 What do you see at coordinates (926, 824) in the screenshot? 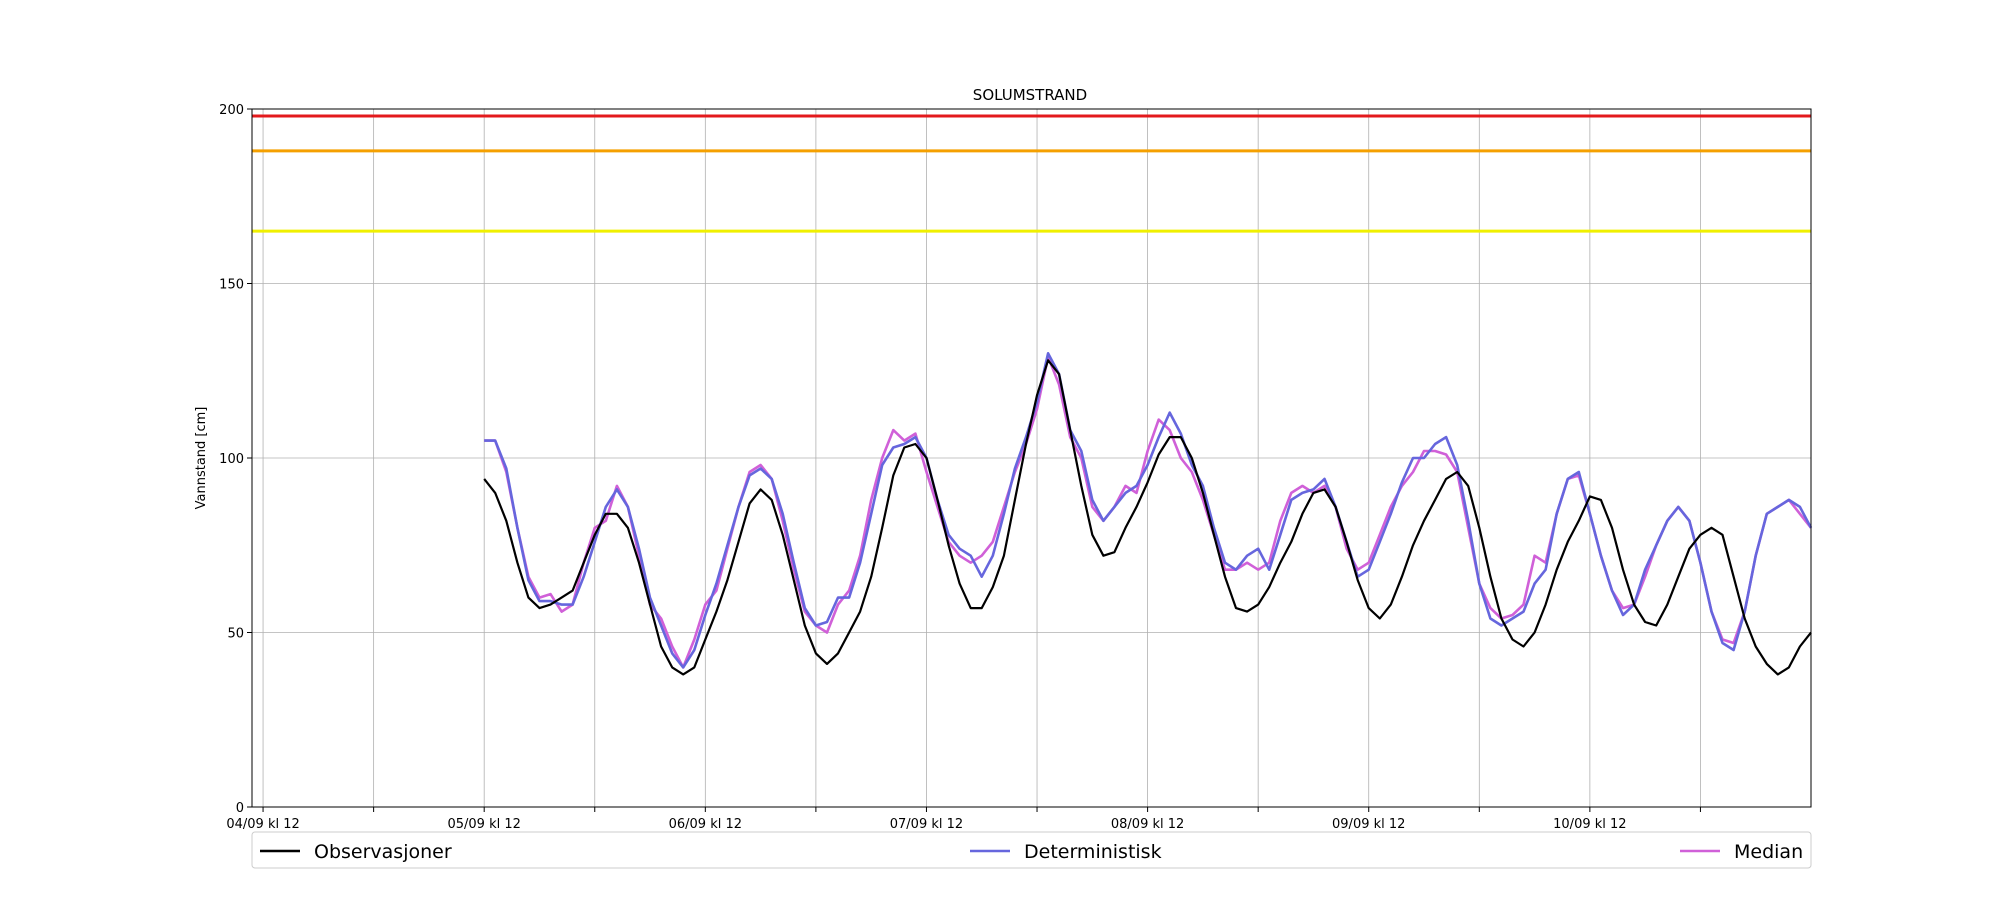
I see `x-tick-label: 07/09 kl 12` at bounding box center [926, 824].